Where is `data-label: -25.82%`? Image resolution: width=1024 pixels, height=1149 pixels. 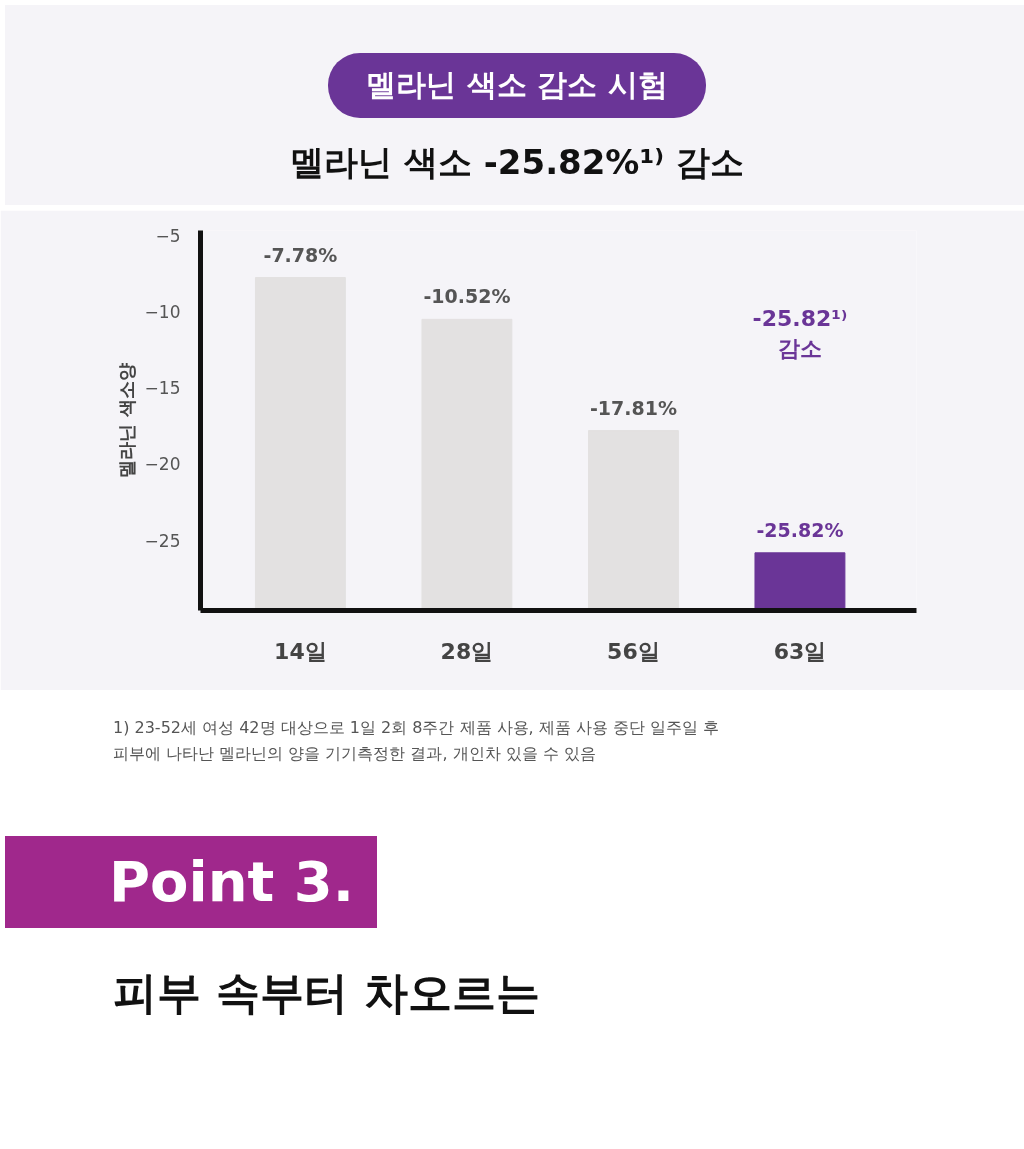
data-label: -25.82% is located at coordinates (800, 529).